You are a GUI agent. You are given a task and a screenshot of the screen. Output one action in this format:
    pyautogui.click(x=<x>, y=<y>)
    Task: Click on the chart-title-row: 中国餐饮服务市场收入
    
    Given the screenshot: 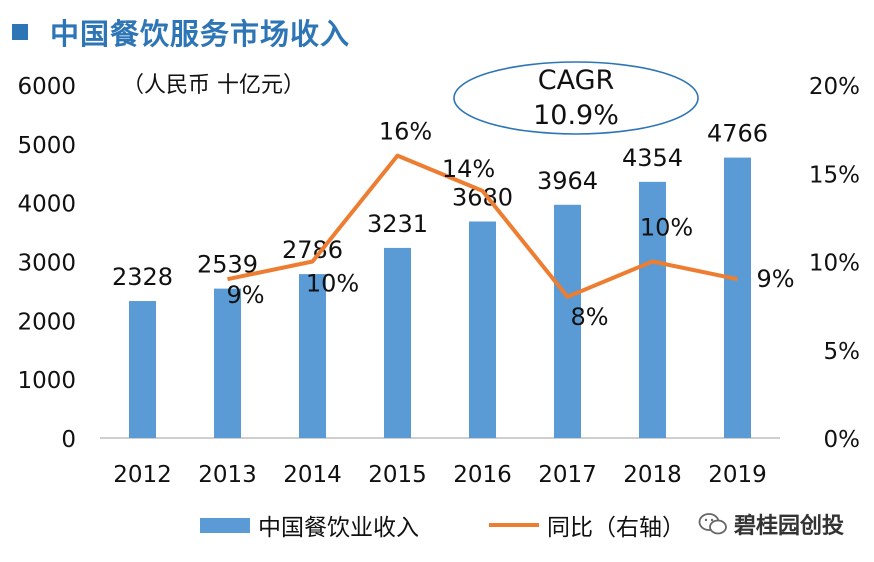 What is the action you would take?
    pyautogui.click(x=181, y=32)
    